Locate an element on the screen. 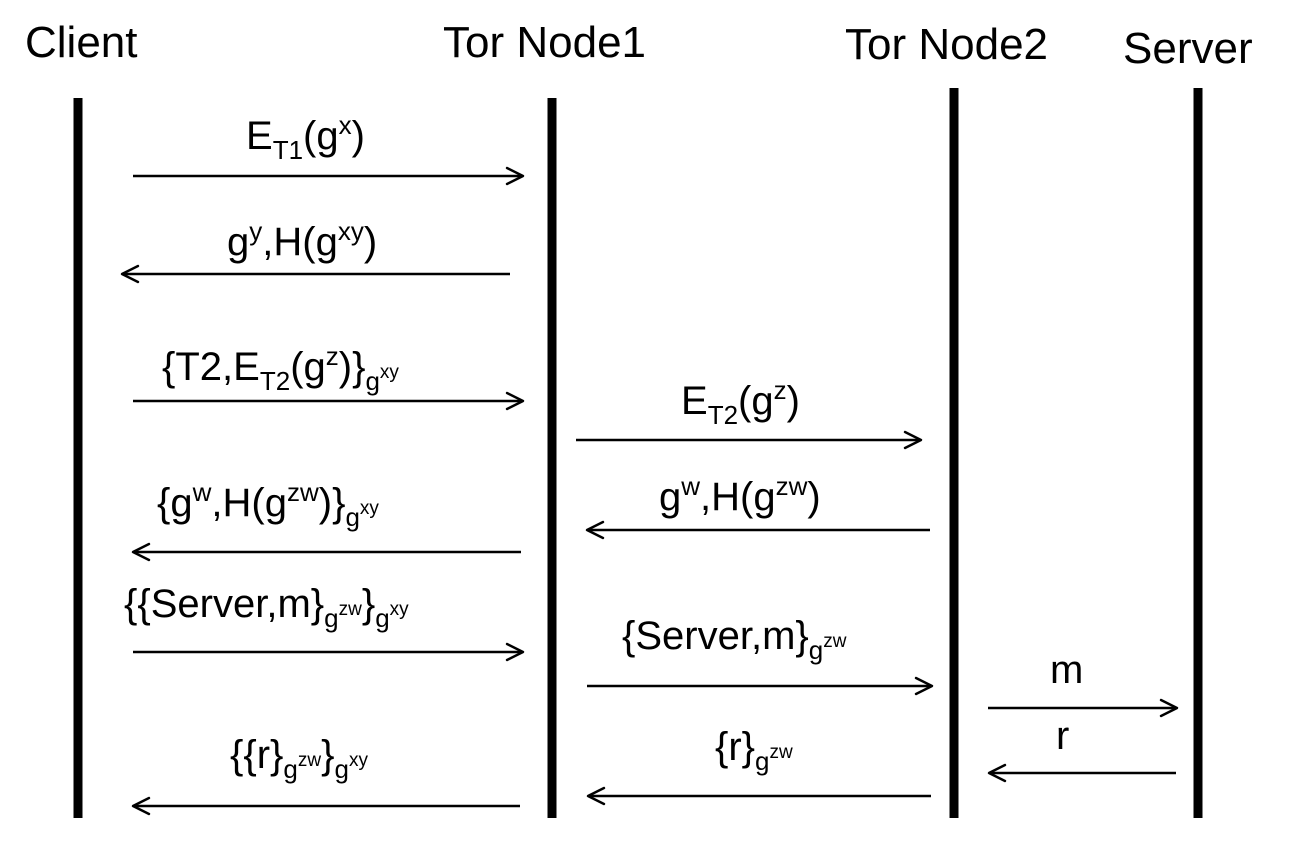  message-label-m3: {T2,ET2(gz)}gxy is located at coordinates (280, 368).